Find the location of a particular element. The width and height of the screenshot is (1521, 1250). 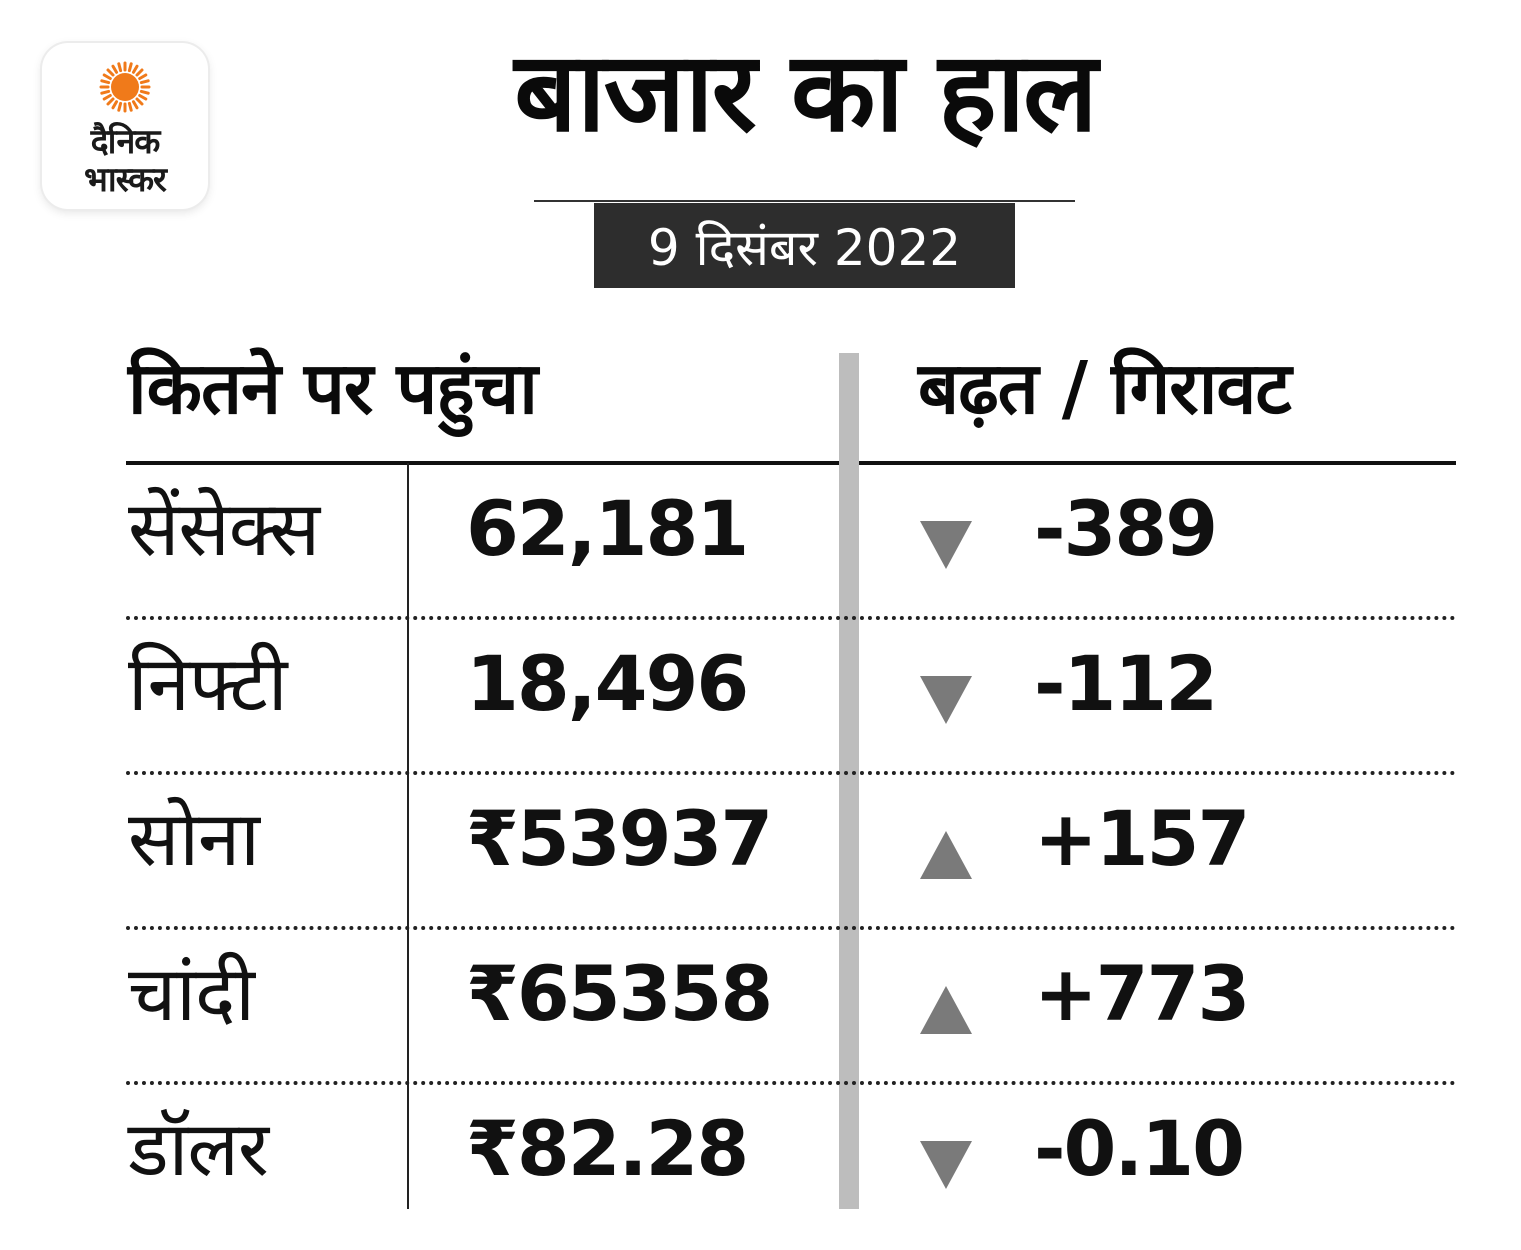

date-badge: 9 दिसंबर 2022 is located at coordinates (804, 245).